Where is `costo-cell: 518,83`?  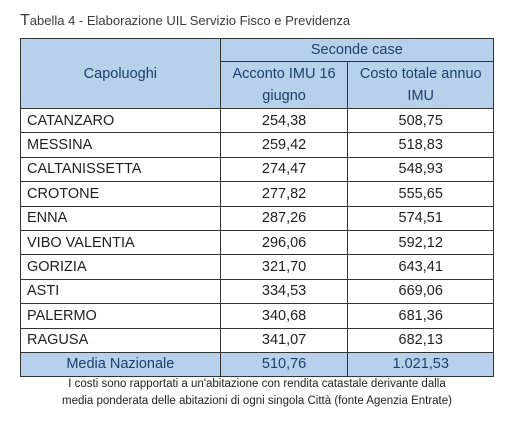 costo-cell: 518,83 is located at coordinates (420, 145).